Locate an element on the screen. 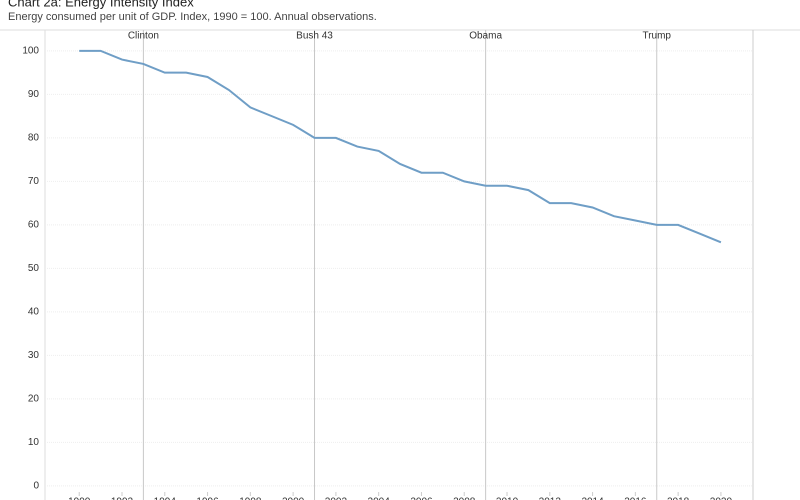 Image resolution: width=800 pixels, height=500 pixels. x-tick-label: 2016 is located at coordinates (635, 498).